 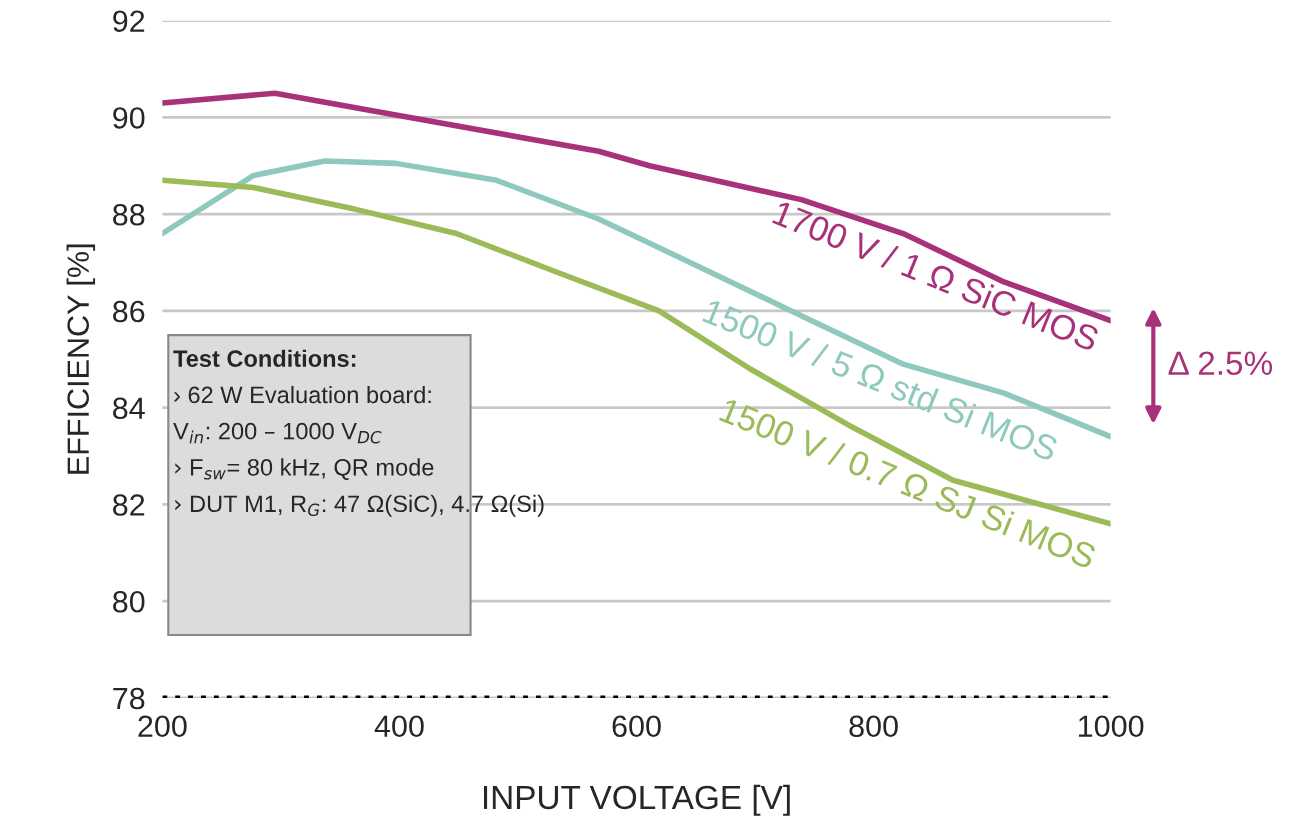 I want to click on annotation: › F$_{sw}$= 80 kHz, QR mode, so click(x=304, y=469).